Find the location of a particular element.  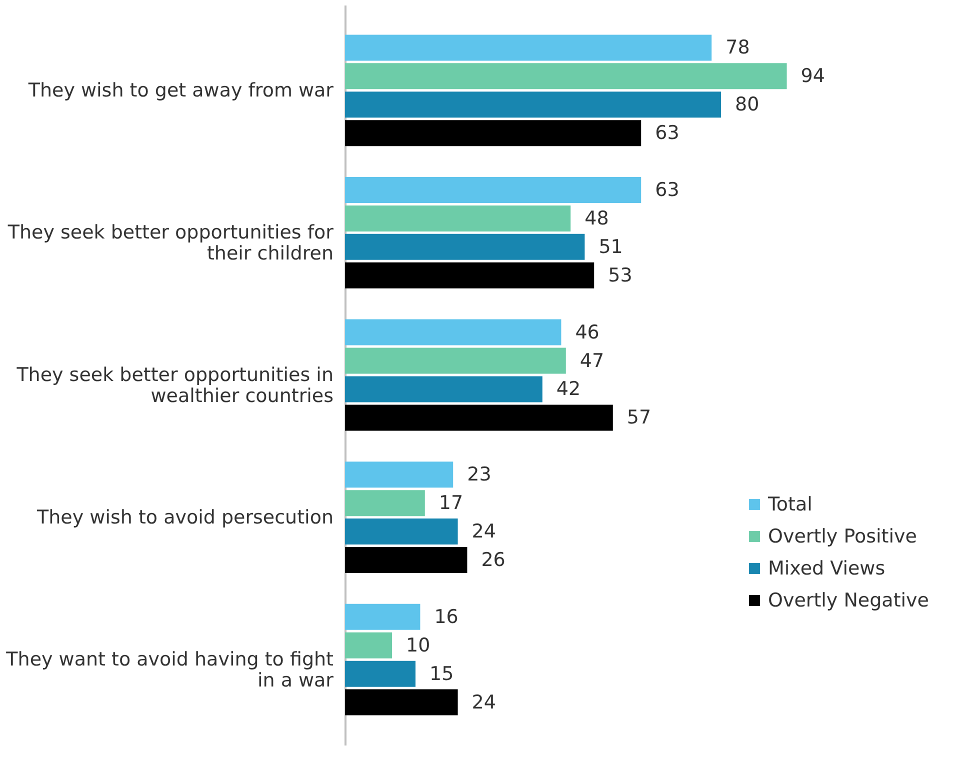

legend-label: Overtly Positive is located at coordinates (842, 537).